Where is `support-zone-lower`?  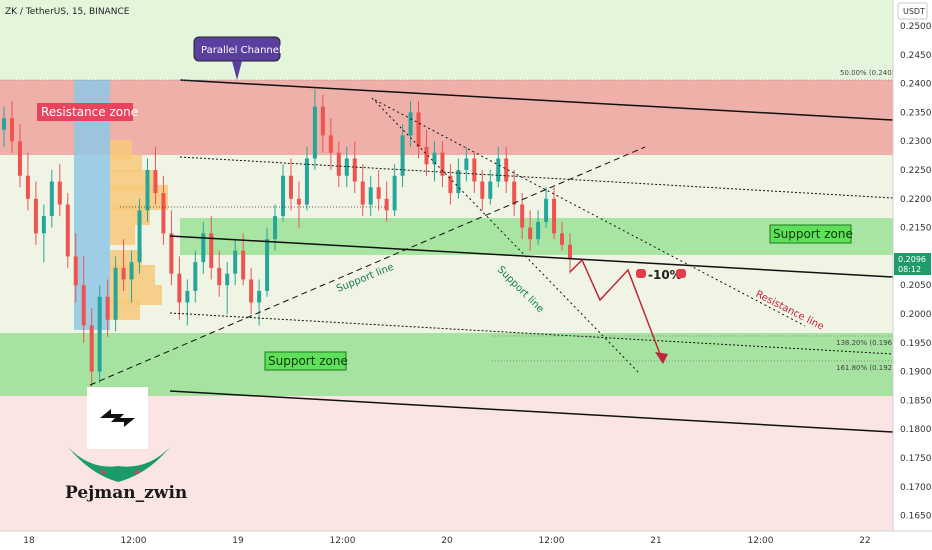
support-zone-lower is located at coordinates (446, 364).